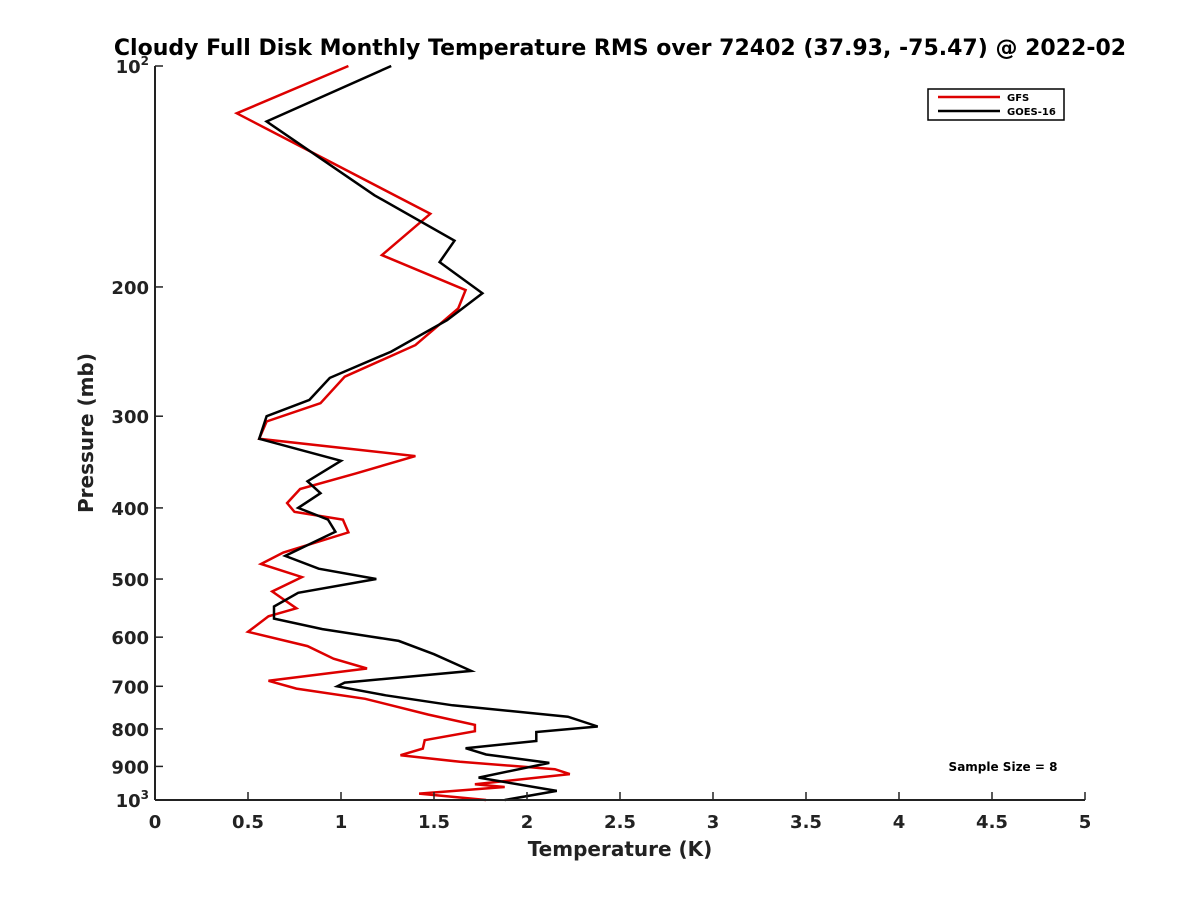 The width and height of the screenshot is (1200, 900). I want to click on y-tick-label: 900, so click(130, 767).